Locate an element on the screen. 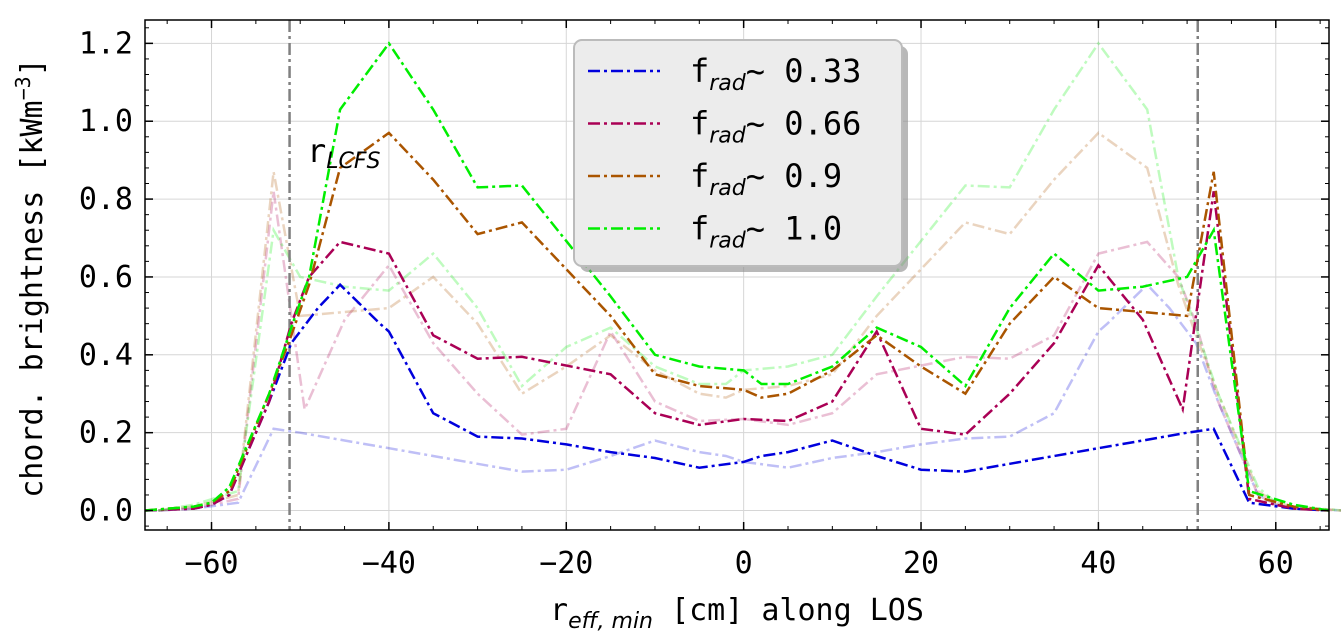 The image size is (1341, 641). x-tick-label: −40 is located at coordinates (389, 563).